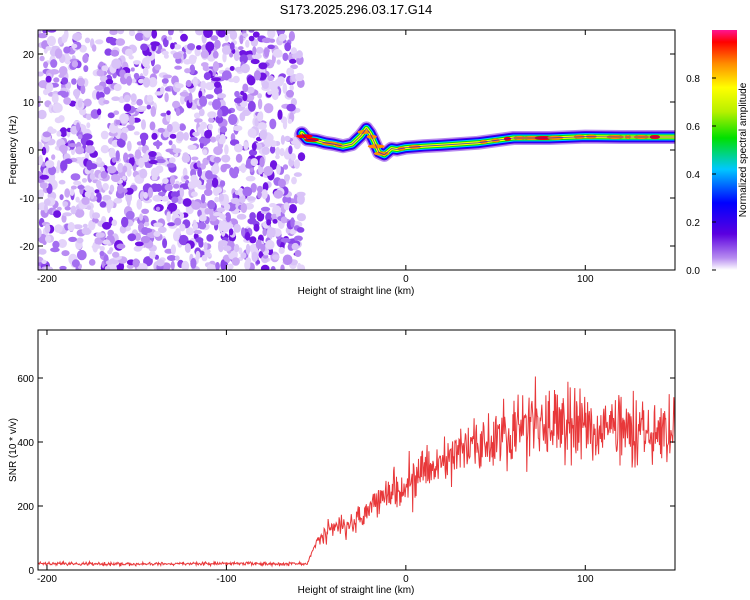 Image resolution: width=750 pixels, height=600 pixels. I want to click on x-tick-label: -200, so click(47, 579).